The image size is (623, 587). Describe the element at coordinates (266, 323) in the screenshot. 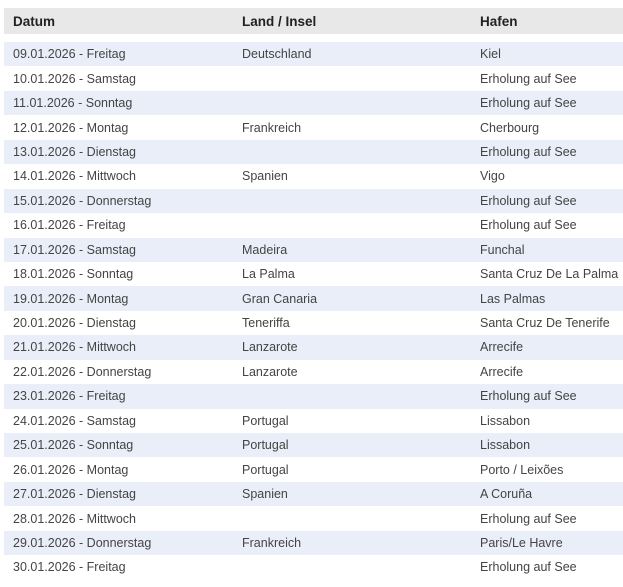

I see `cell-land: Teneriffa` at that location.